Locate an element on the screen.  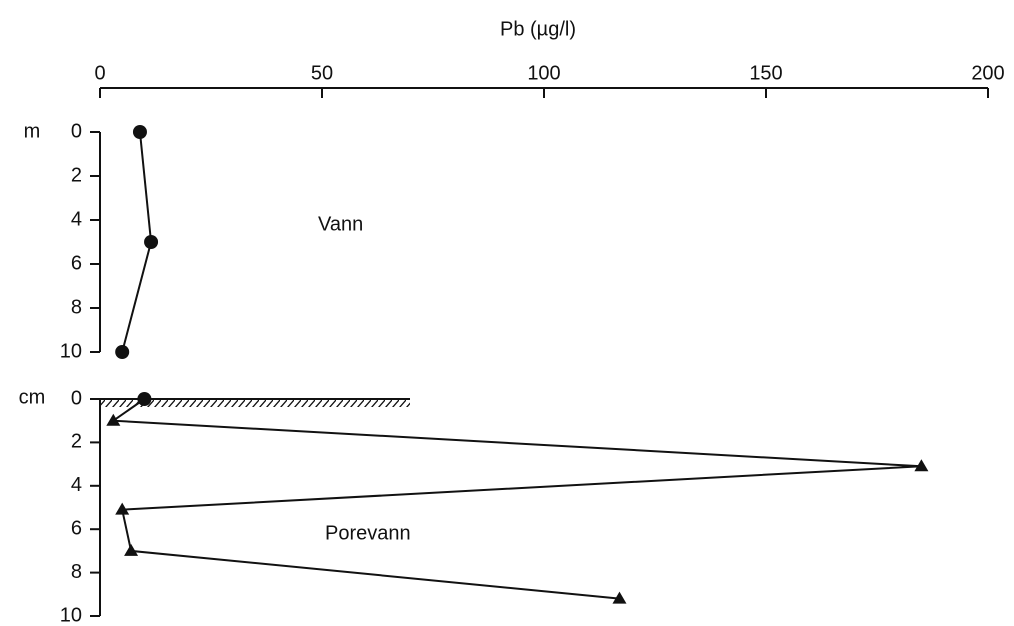
y-axis-unit: m is located at coordinates (32, 131).